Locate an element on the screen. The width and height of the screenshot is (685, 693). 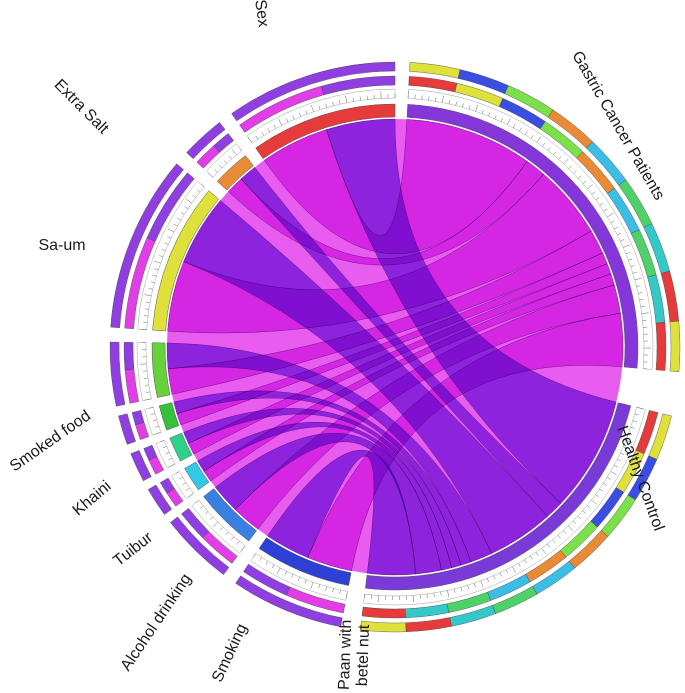
tick-ring-sa-um is located at coordinates (171, 255).